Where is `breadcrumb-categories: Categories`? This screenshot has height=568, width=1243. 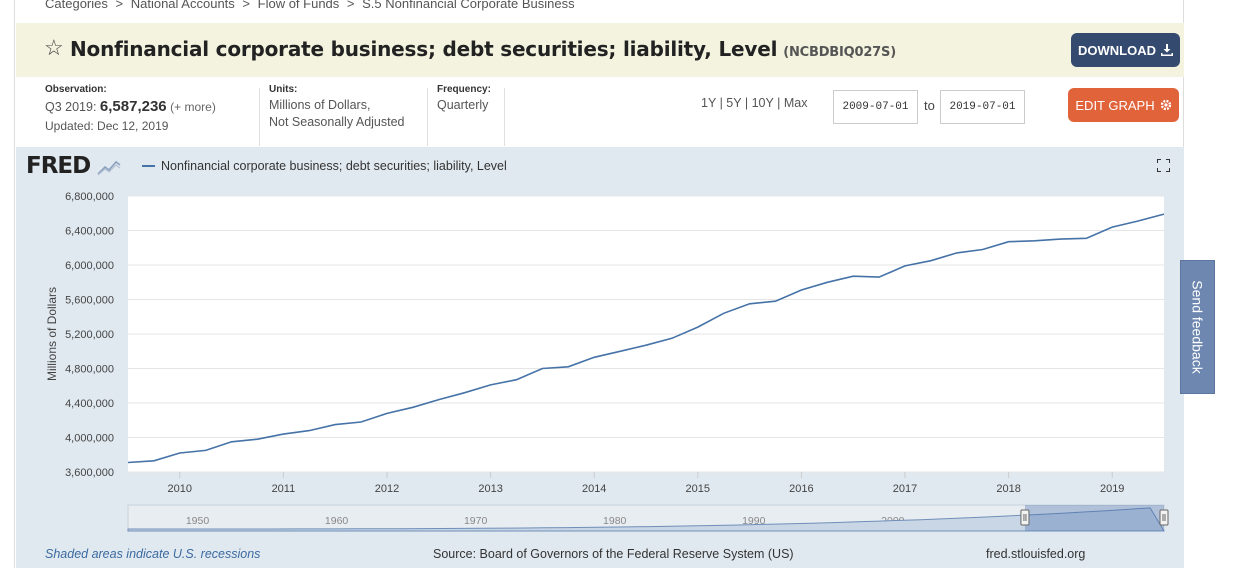
breadcrumb-categories: Categories is located at coordinates (76, 5).